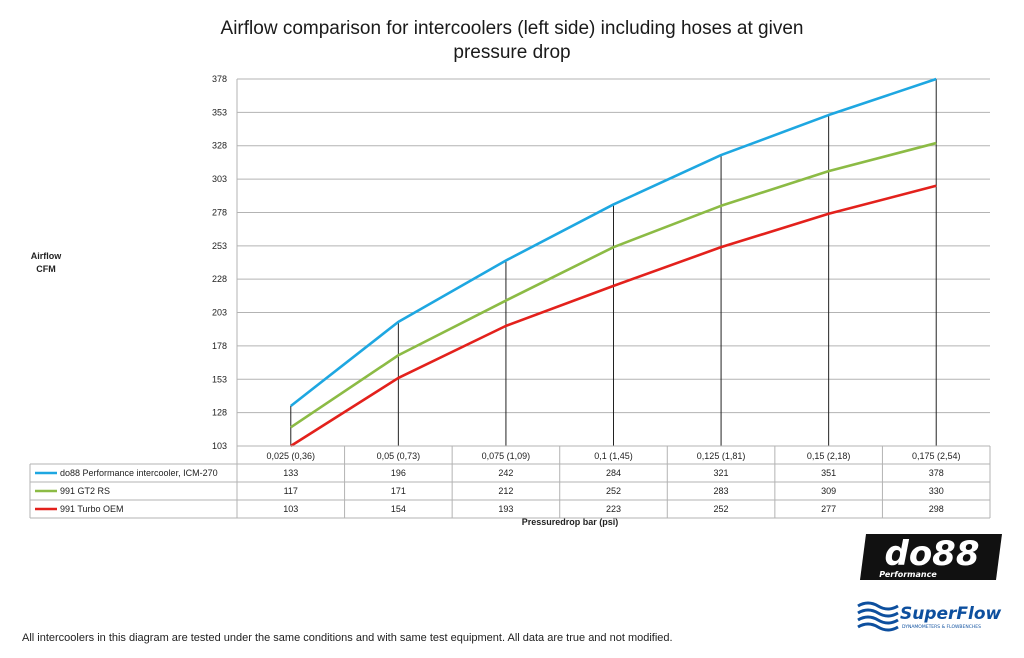  Describe the element at coordinates (721, 473) in the screenshot. I see `data-label: 321` at that location.